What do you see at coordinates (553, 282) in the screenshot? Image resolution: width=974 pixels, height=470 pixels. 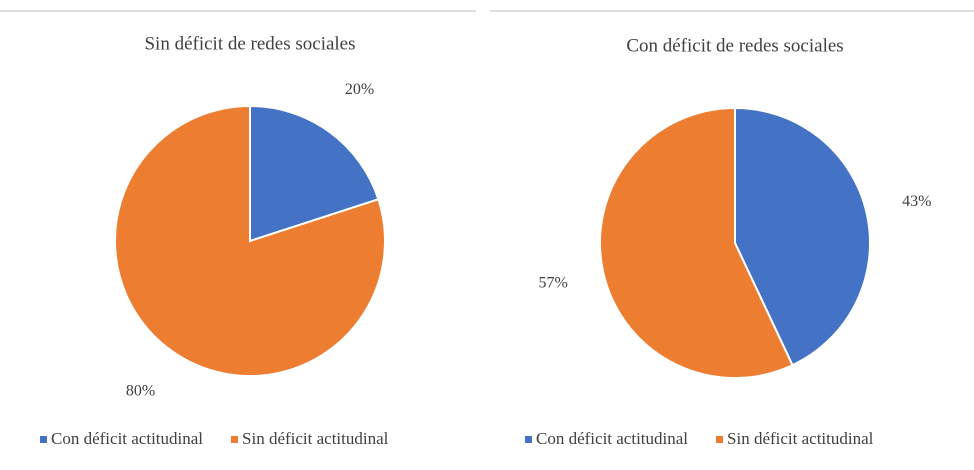 I see `data-label: 57%` at bounding box center [553, 282].